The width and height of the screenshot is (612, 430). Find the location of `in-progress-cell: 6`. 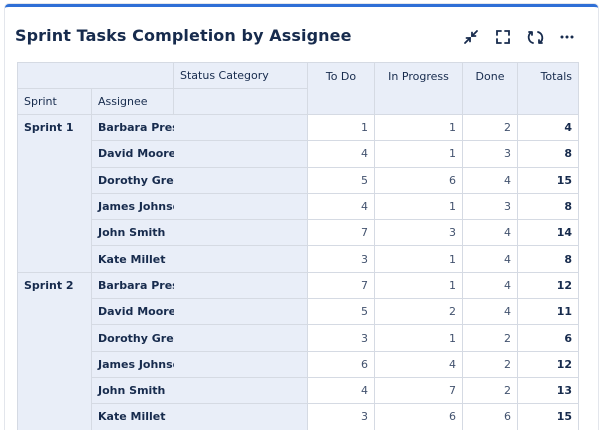

in-progress-cell: 6 is located at coordinates (418, 180).